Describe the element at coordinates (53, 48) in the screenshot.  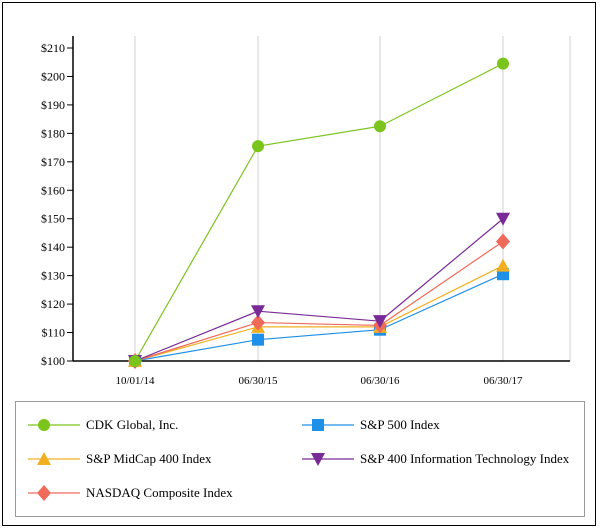
I see `y-tick-label: $210` at that location.